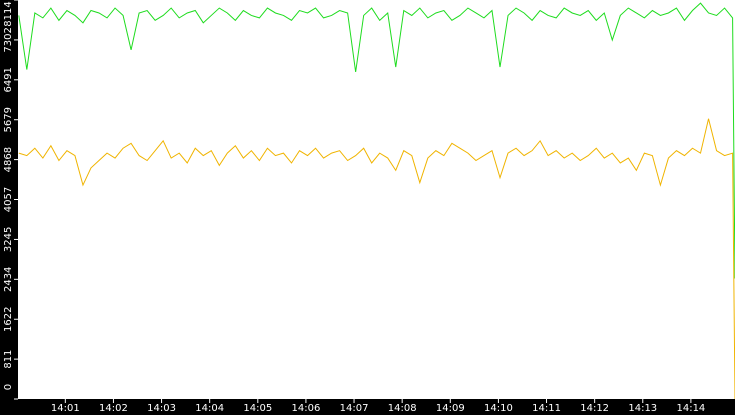 The height and width of the screenshot is (415, 735). I want to click on x-tick-label: 14:11, so click(546, 408).